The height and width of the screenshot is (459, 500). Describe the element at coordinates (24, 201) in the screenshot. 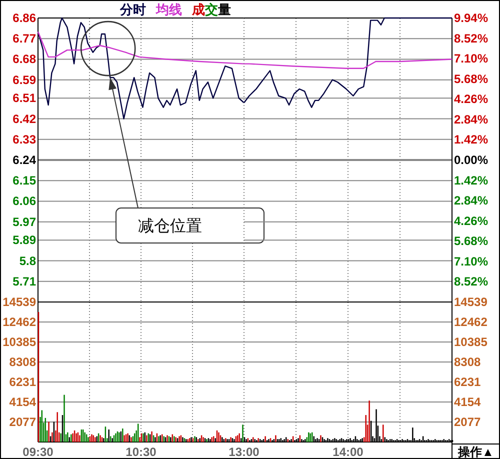

I see `y-tick-label: 6.06` at that location.